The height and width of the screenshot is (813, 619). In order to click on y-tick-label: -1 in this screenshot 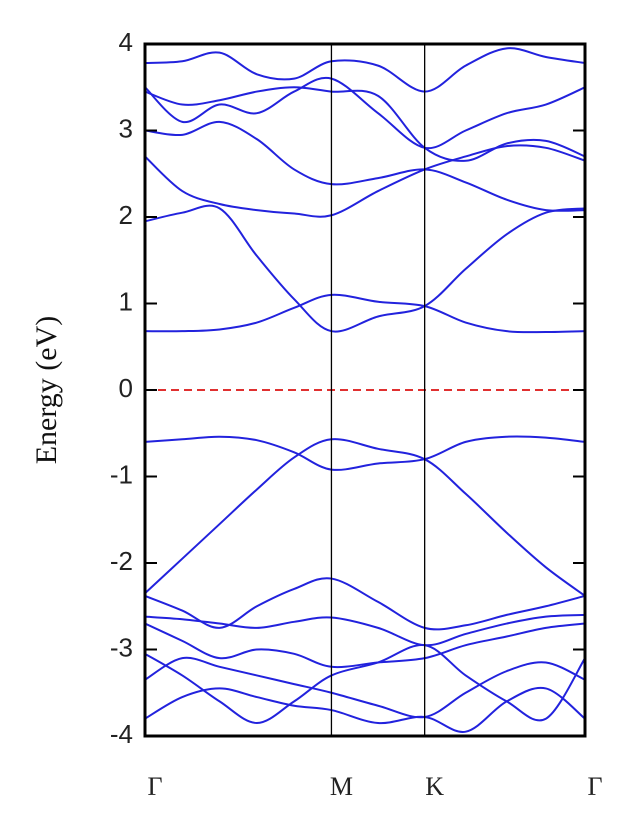, I will do `click(121, 474)`.